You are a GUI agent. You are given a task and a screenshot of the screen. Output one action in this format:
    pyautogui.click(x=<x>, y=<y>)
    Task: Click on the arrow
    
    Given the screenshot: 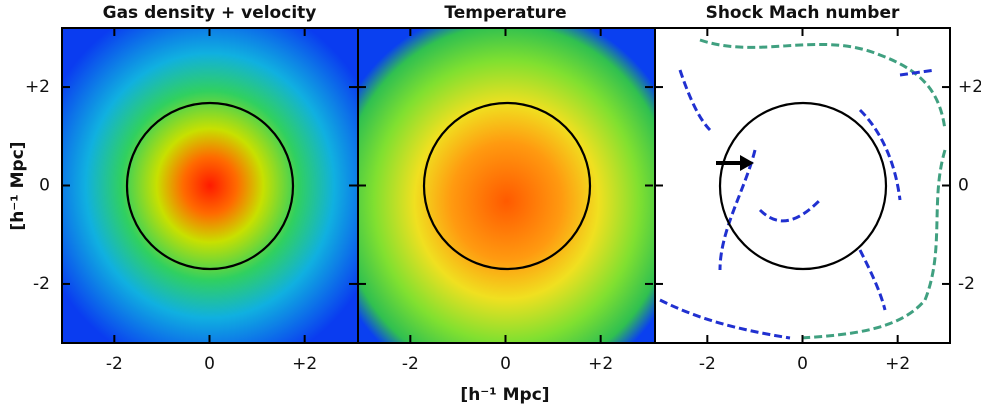 What is the action you would take?
    pyautogui.click(x=735, y=163)
    